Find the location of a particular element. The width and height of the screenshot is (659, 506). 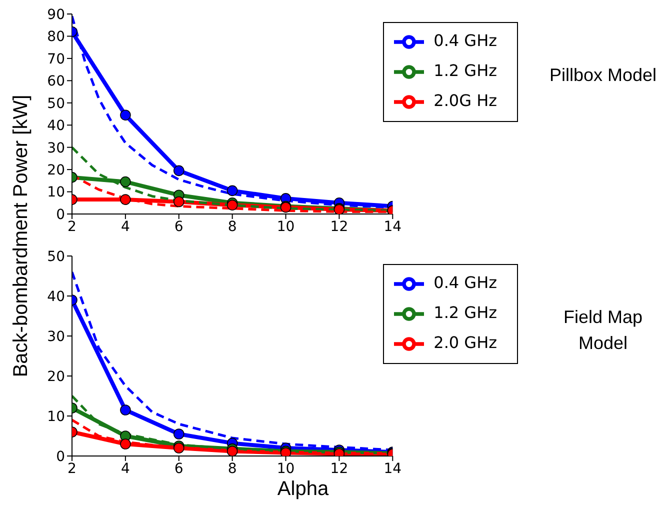

y-axis-title: Back-bombardment Power [kW] is located at coordinates (21, 237).